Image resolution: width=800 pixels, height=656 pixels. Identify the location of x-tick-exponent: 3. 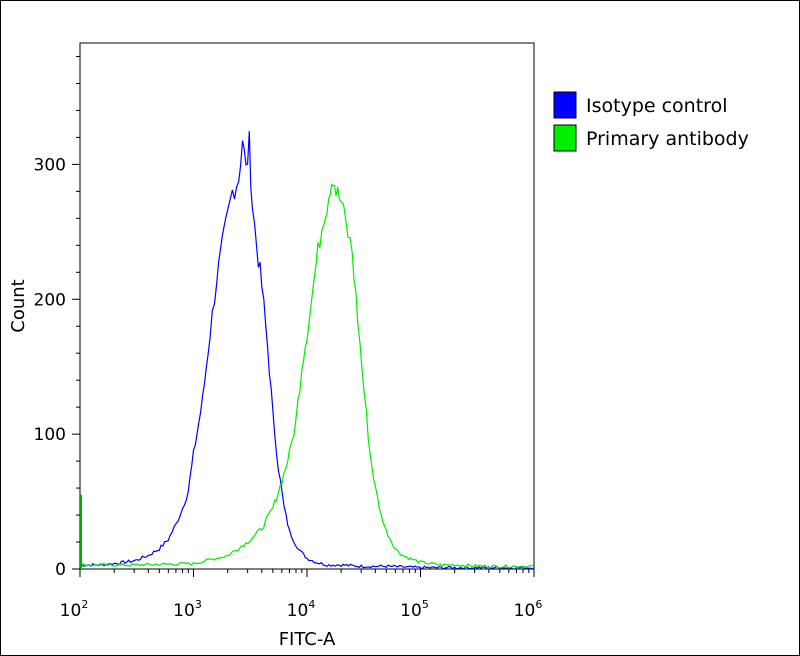
(198, 604).